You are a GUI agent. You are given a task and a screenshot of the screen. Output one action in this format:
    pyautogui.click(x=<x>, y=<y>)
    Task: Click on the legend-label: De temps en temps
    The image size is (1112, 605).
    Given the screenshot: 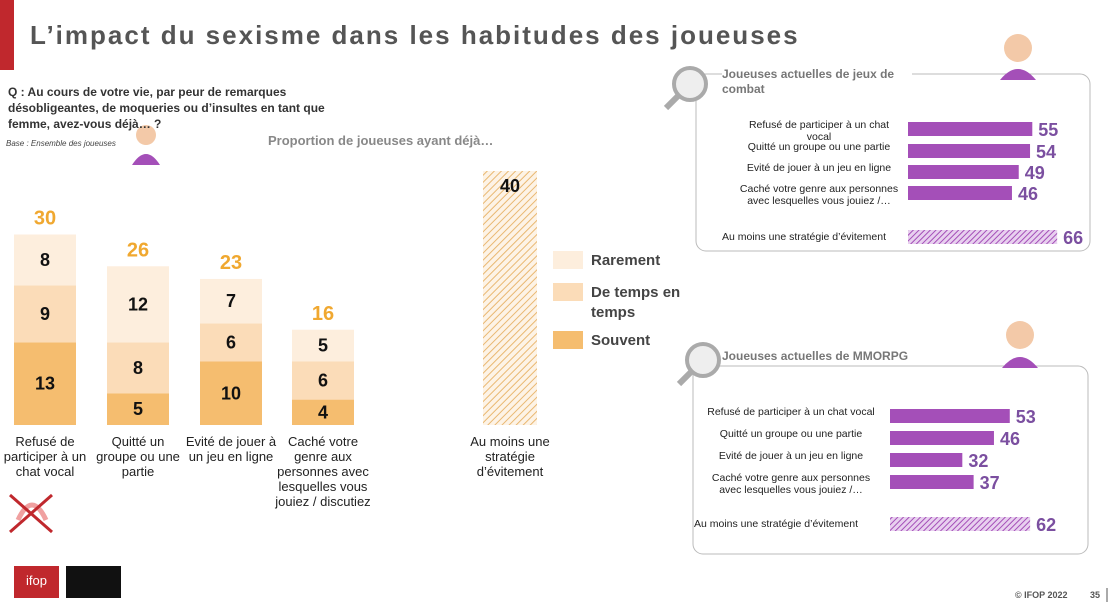 What is the action you would take?
    pyautogui.click(x=636, y=302)
    